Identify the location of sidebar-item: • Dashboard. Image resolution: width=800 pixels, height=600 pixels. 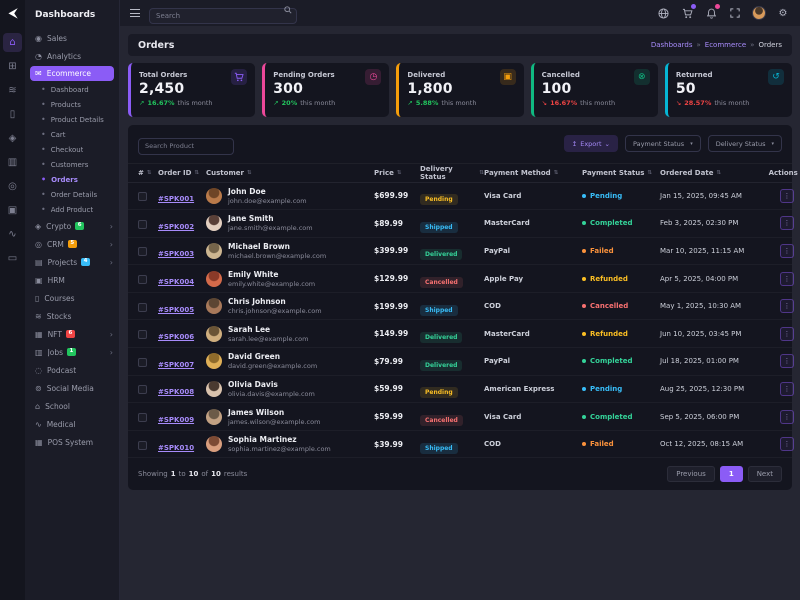
(72, 89).